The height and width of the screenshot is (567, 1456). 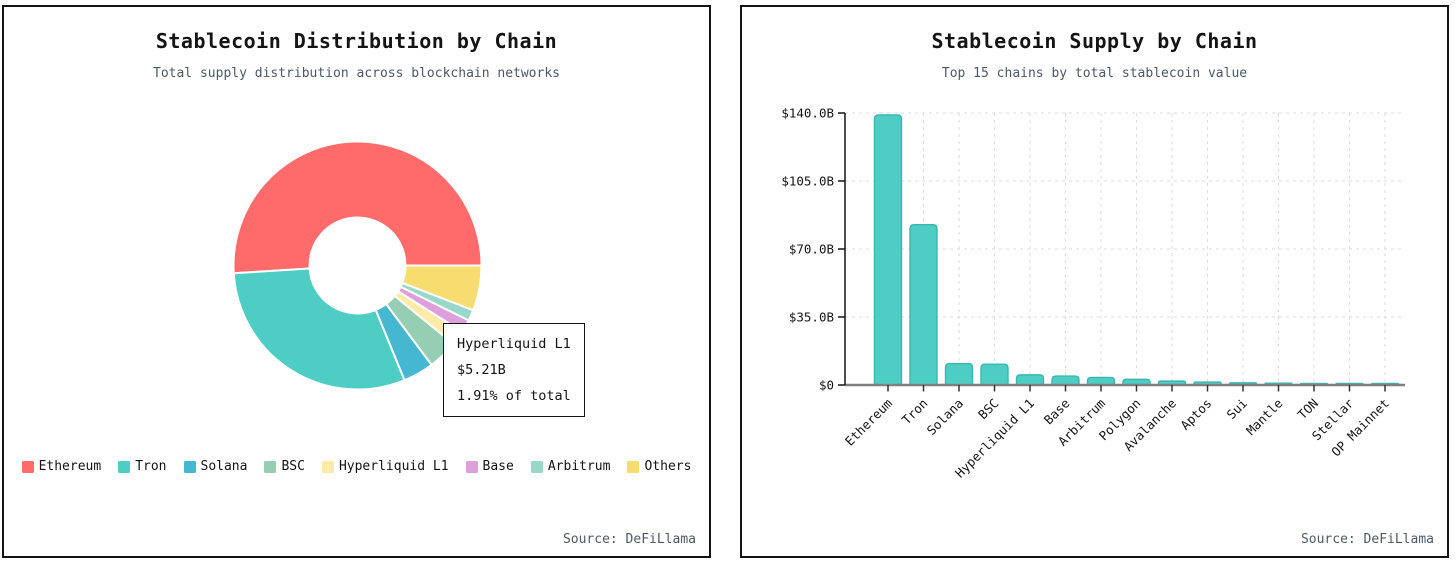 What do you see at coordinates (1094, 41) in the screenshot?
I see `bar-chart-title: Stablecoin Supply by Chain` at bounding box center [1094, 41].